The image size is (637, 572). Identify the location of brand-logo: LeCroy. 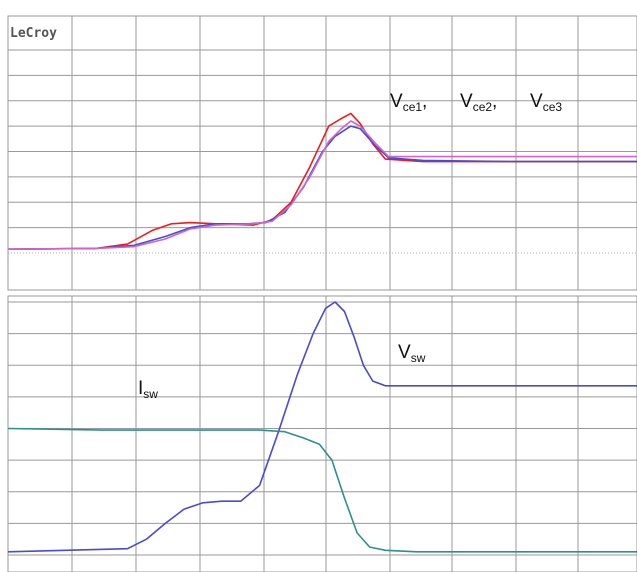
(33, 33).